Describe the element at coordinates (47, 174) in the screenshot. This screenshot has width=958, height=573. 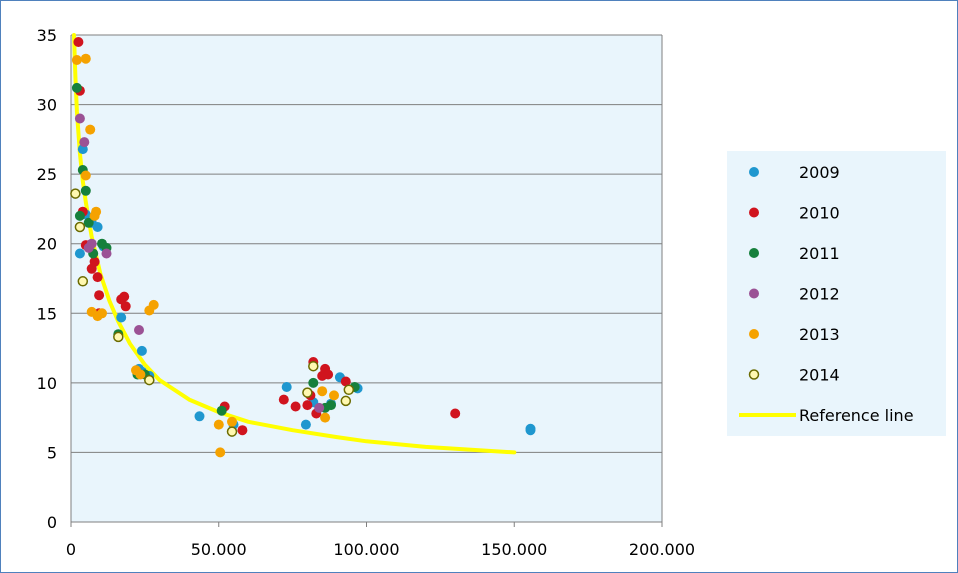
I see `y-tick-label: 25` at that location.